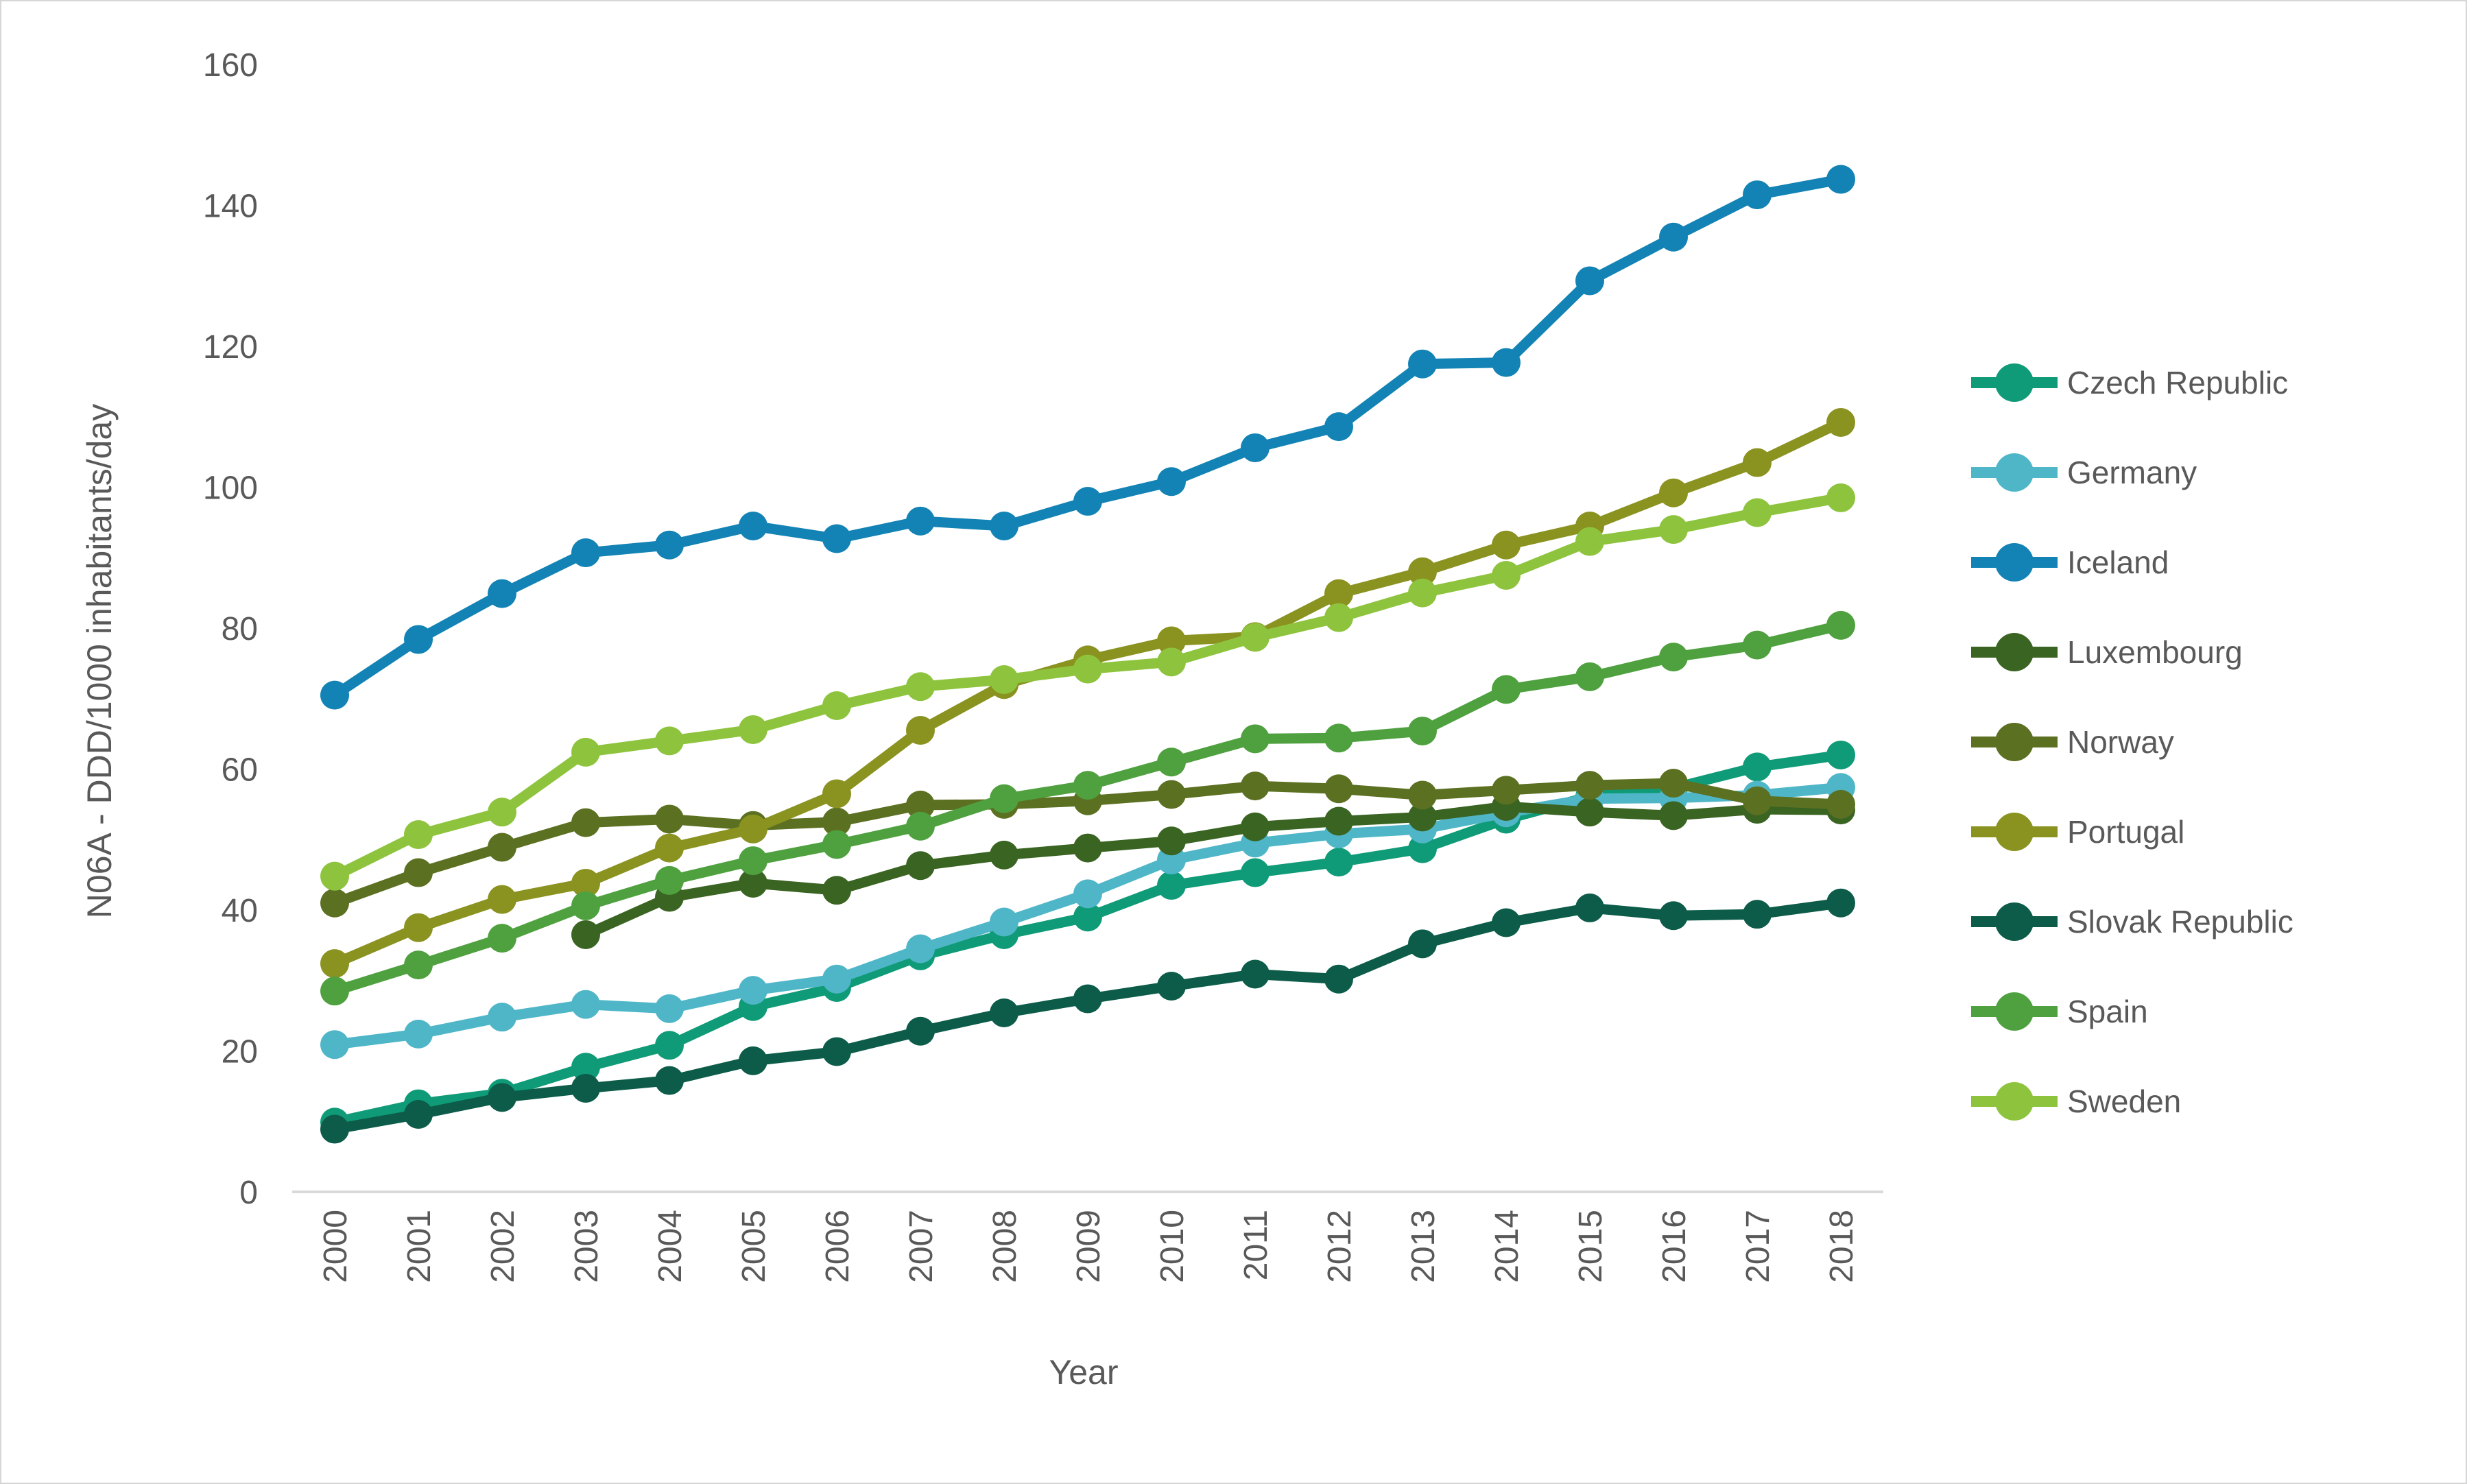 The height and width of the screenshot is (1484, 2467). What do you see at coordinates (670, 1246) in the screenshot?
I see `x-tick-label-2004: 2004` at bounding box center [670, 1246].